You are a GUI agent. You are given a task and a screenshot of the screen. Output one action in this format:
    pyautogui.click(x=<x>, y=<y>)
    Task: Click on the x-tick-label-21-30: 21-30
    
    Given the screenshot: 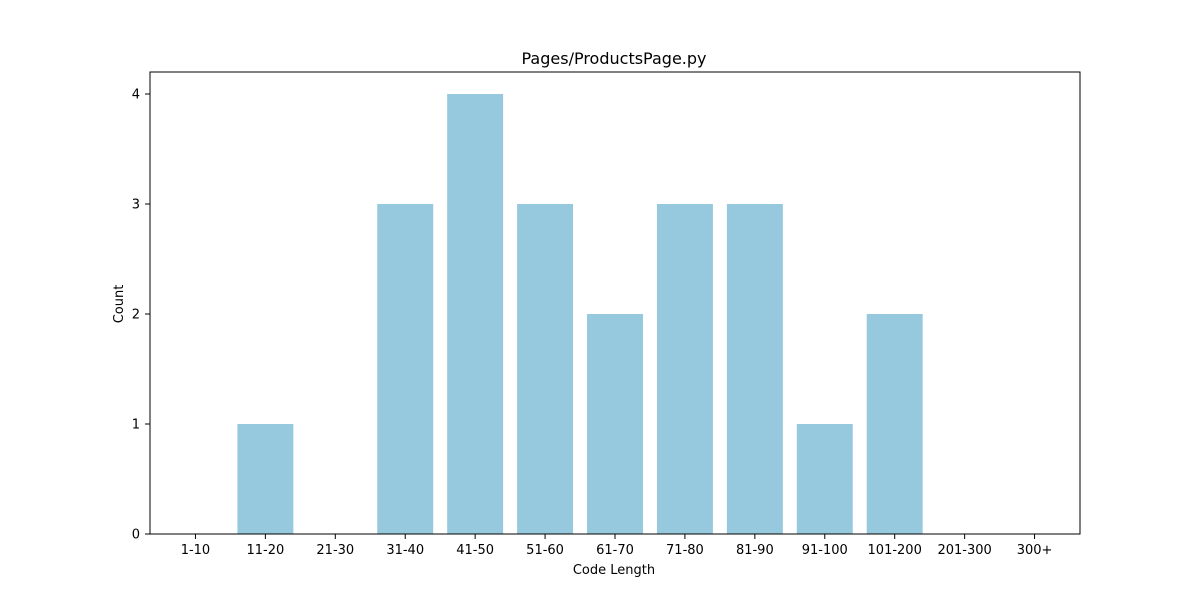 What is the action you would take?
    pyautogui.click(x=335, y=550)
    